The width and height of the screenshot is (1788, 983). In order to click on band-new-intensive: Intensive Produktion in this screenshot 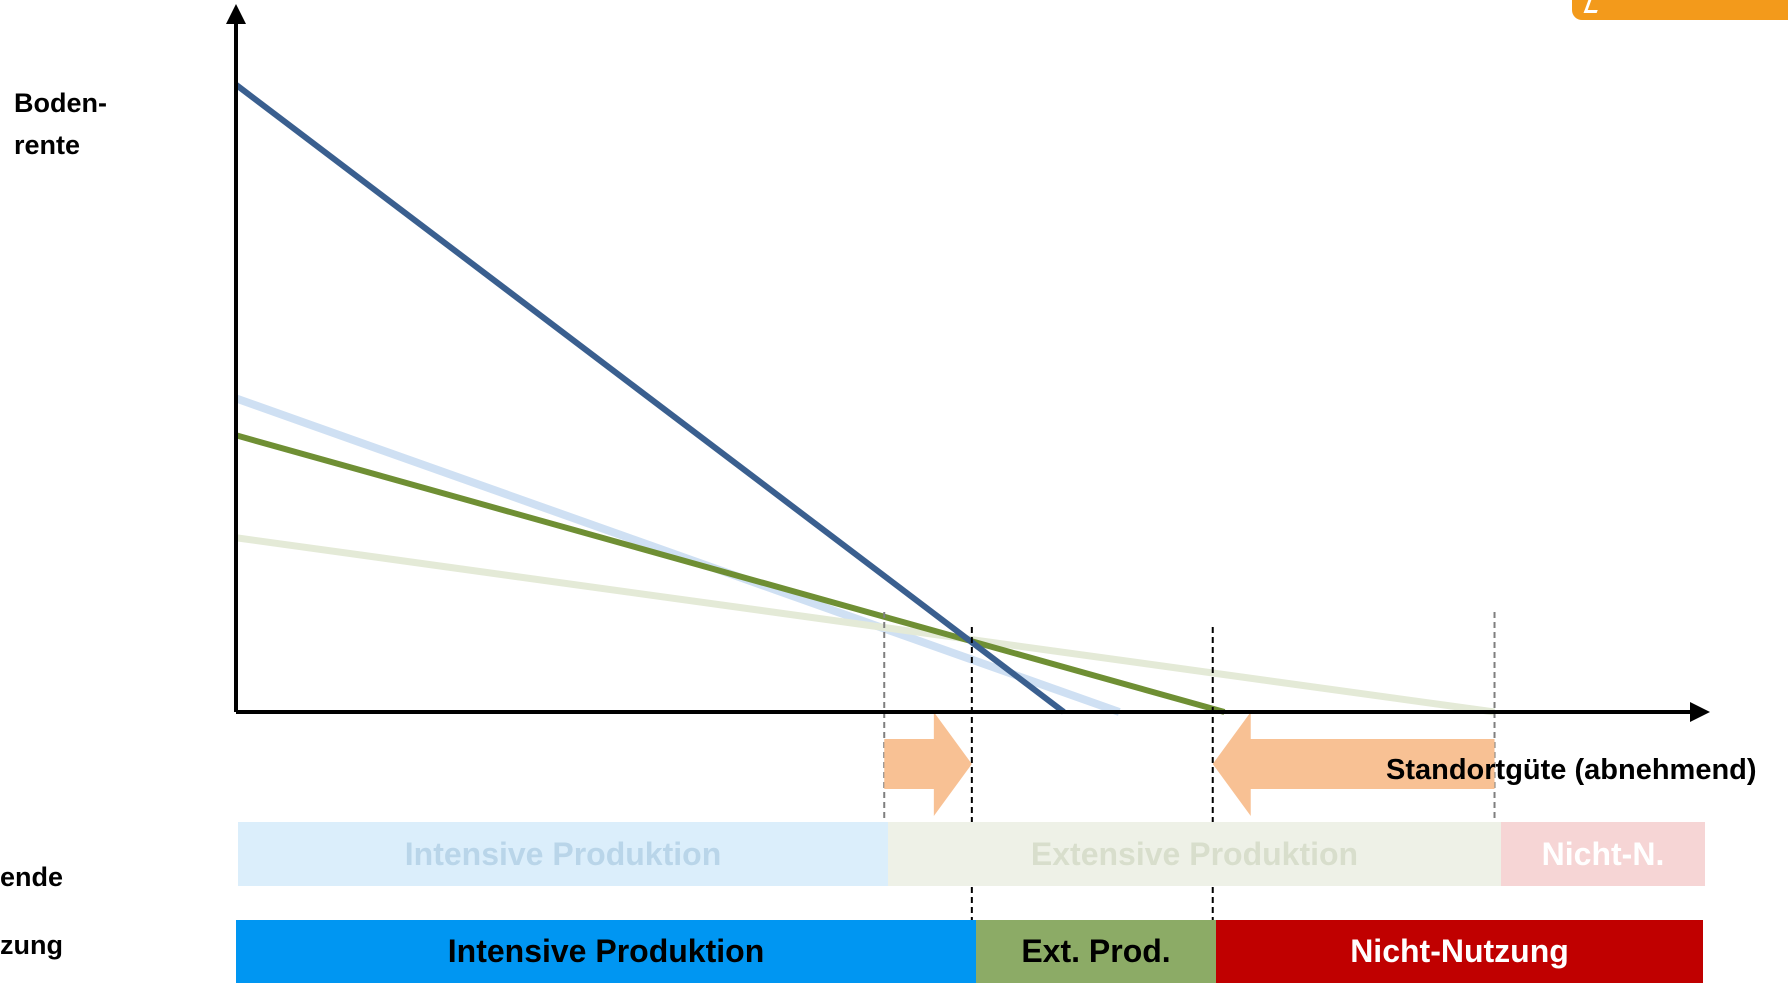, I will do `click(606, 951)`.